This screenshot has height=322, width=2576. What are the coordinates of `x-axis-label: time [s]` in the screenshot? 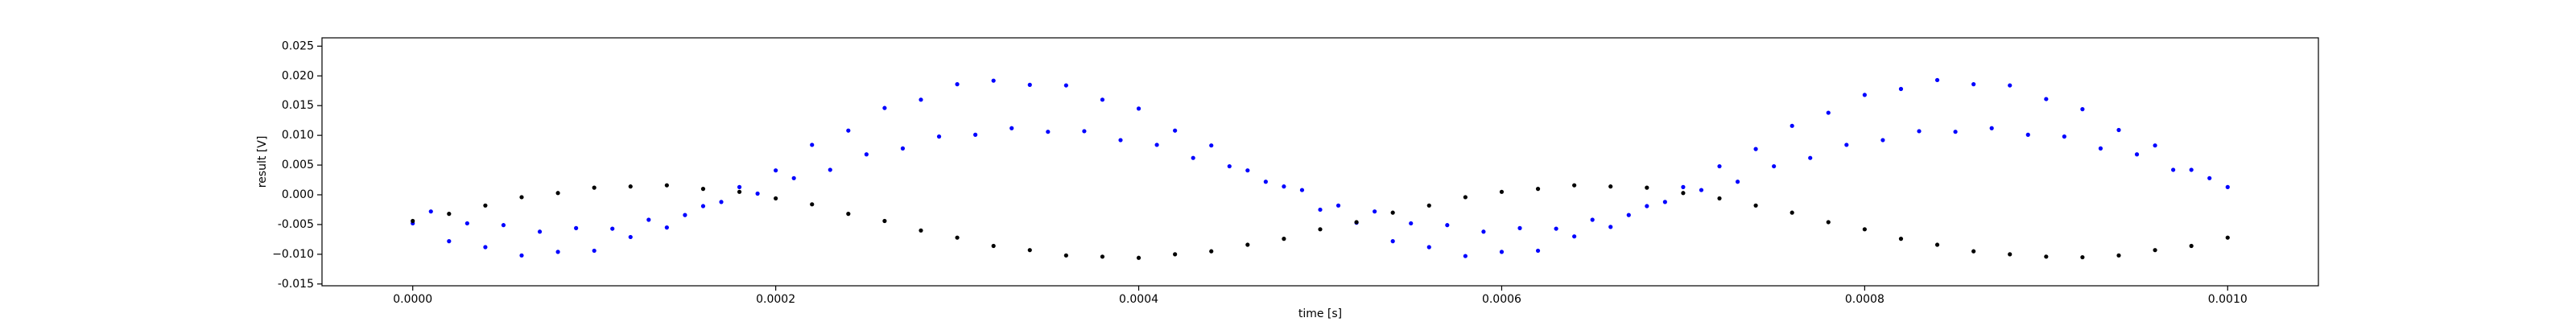 It's located at (1320, 314).